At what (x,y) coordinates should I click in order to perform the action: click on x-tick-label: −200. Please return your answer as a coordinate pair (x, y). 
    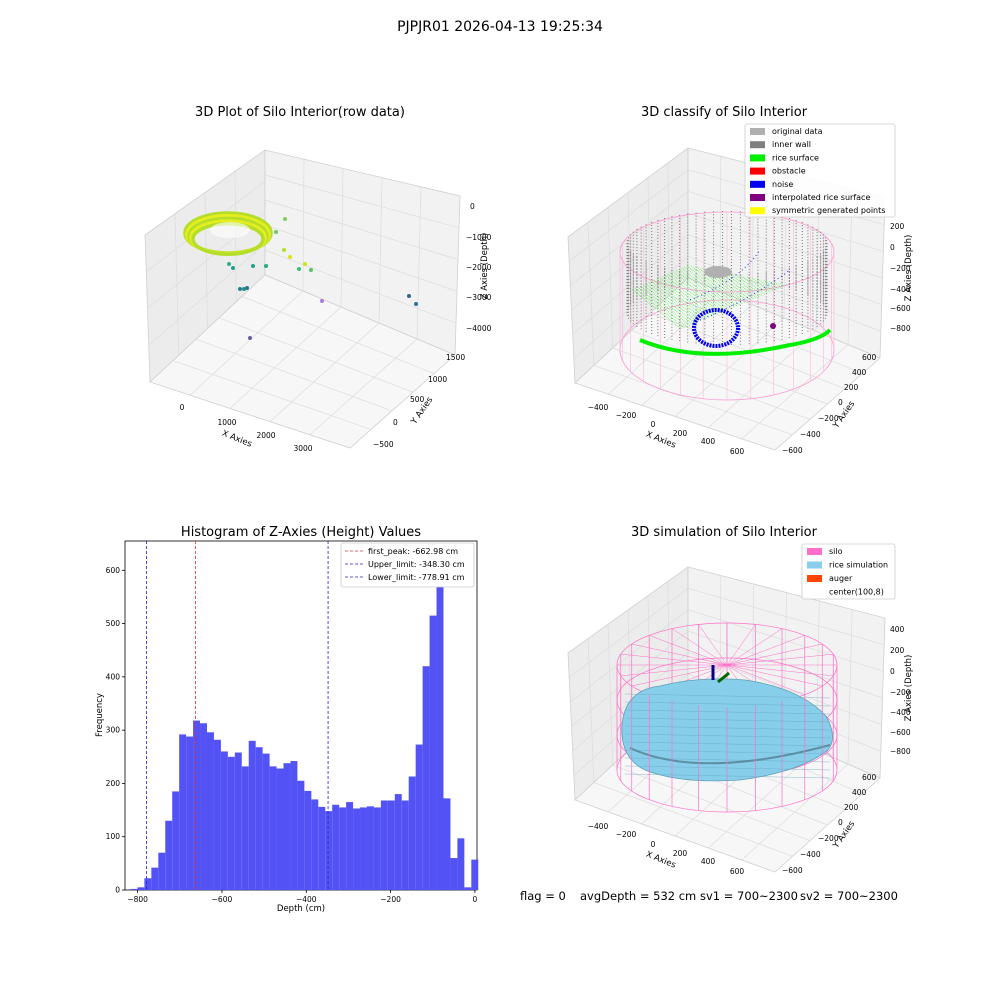
    Looking at the image, I should click on (390, 899).